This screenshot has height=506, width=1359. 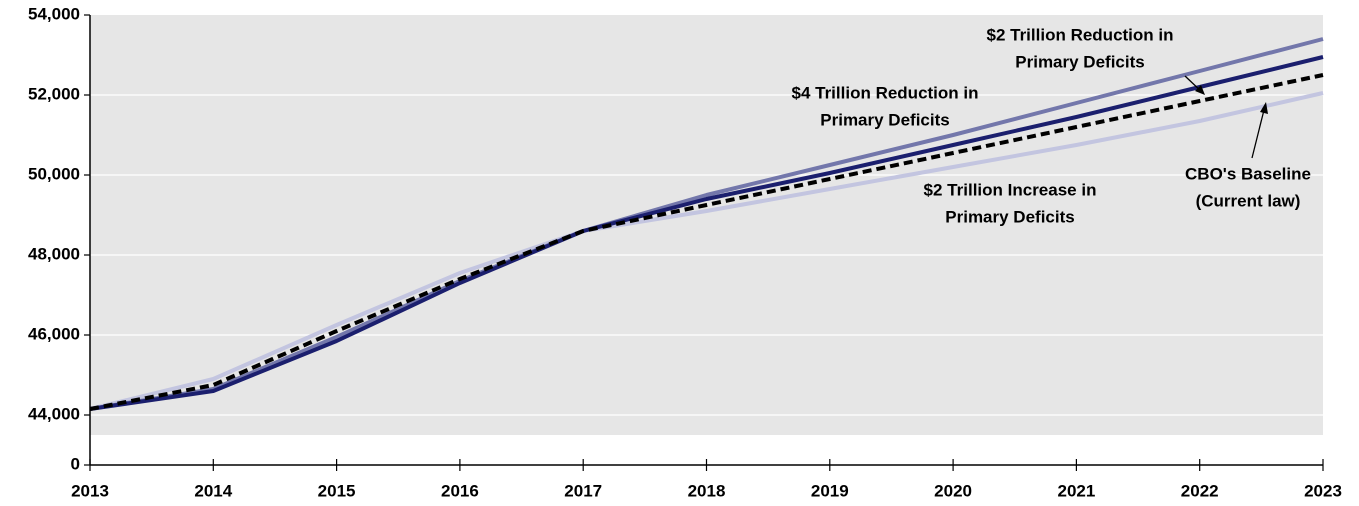 I want to click on y-tick-label: 54,000, so click(x=54, y=13).